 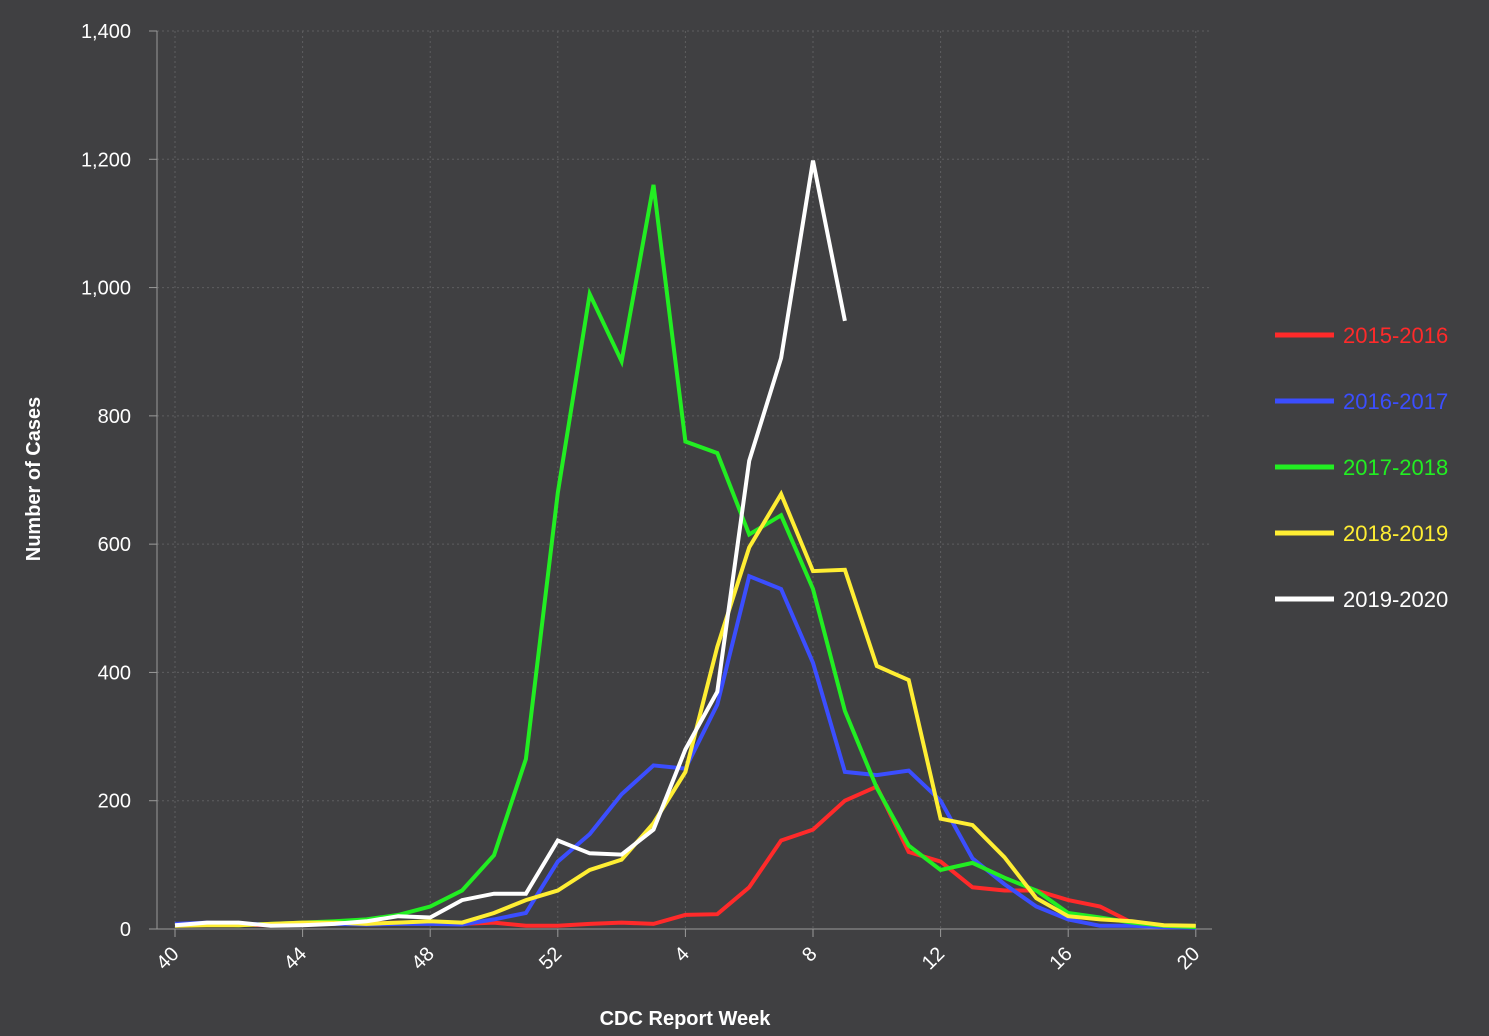 I want to click on legend-item-2018-2019: 2018-2019, so click(x=1361, y=533).